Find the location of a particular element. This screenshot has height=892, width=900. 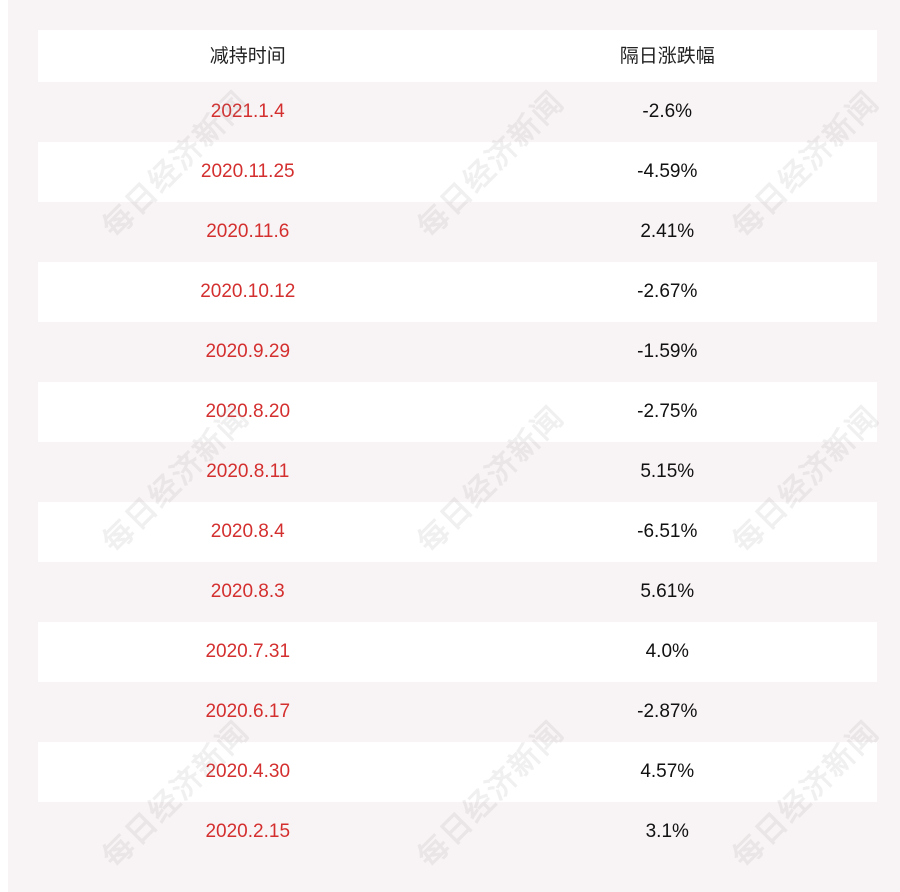

next-day-change-cell: 2.41% is located at coordinates (667, 231).